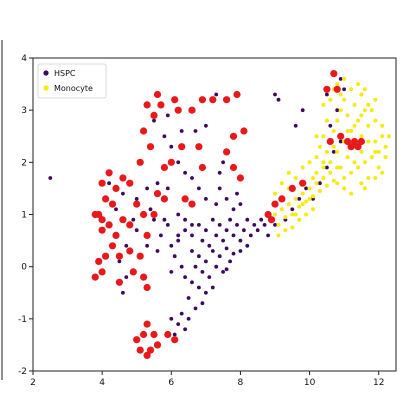 The height and width of the screenshot is (408, 415). Describe the element at coordinates (46, 88) in the screenshot. I see `legend-marker-monocyte` at that location.